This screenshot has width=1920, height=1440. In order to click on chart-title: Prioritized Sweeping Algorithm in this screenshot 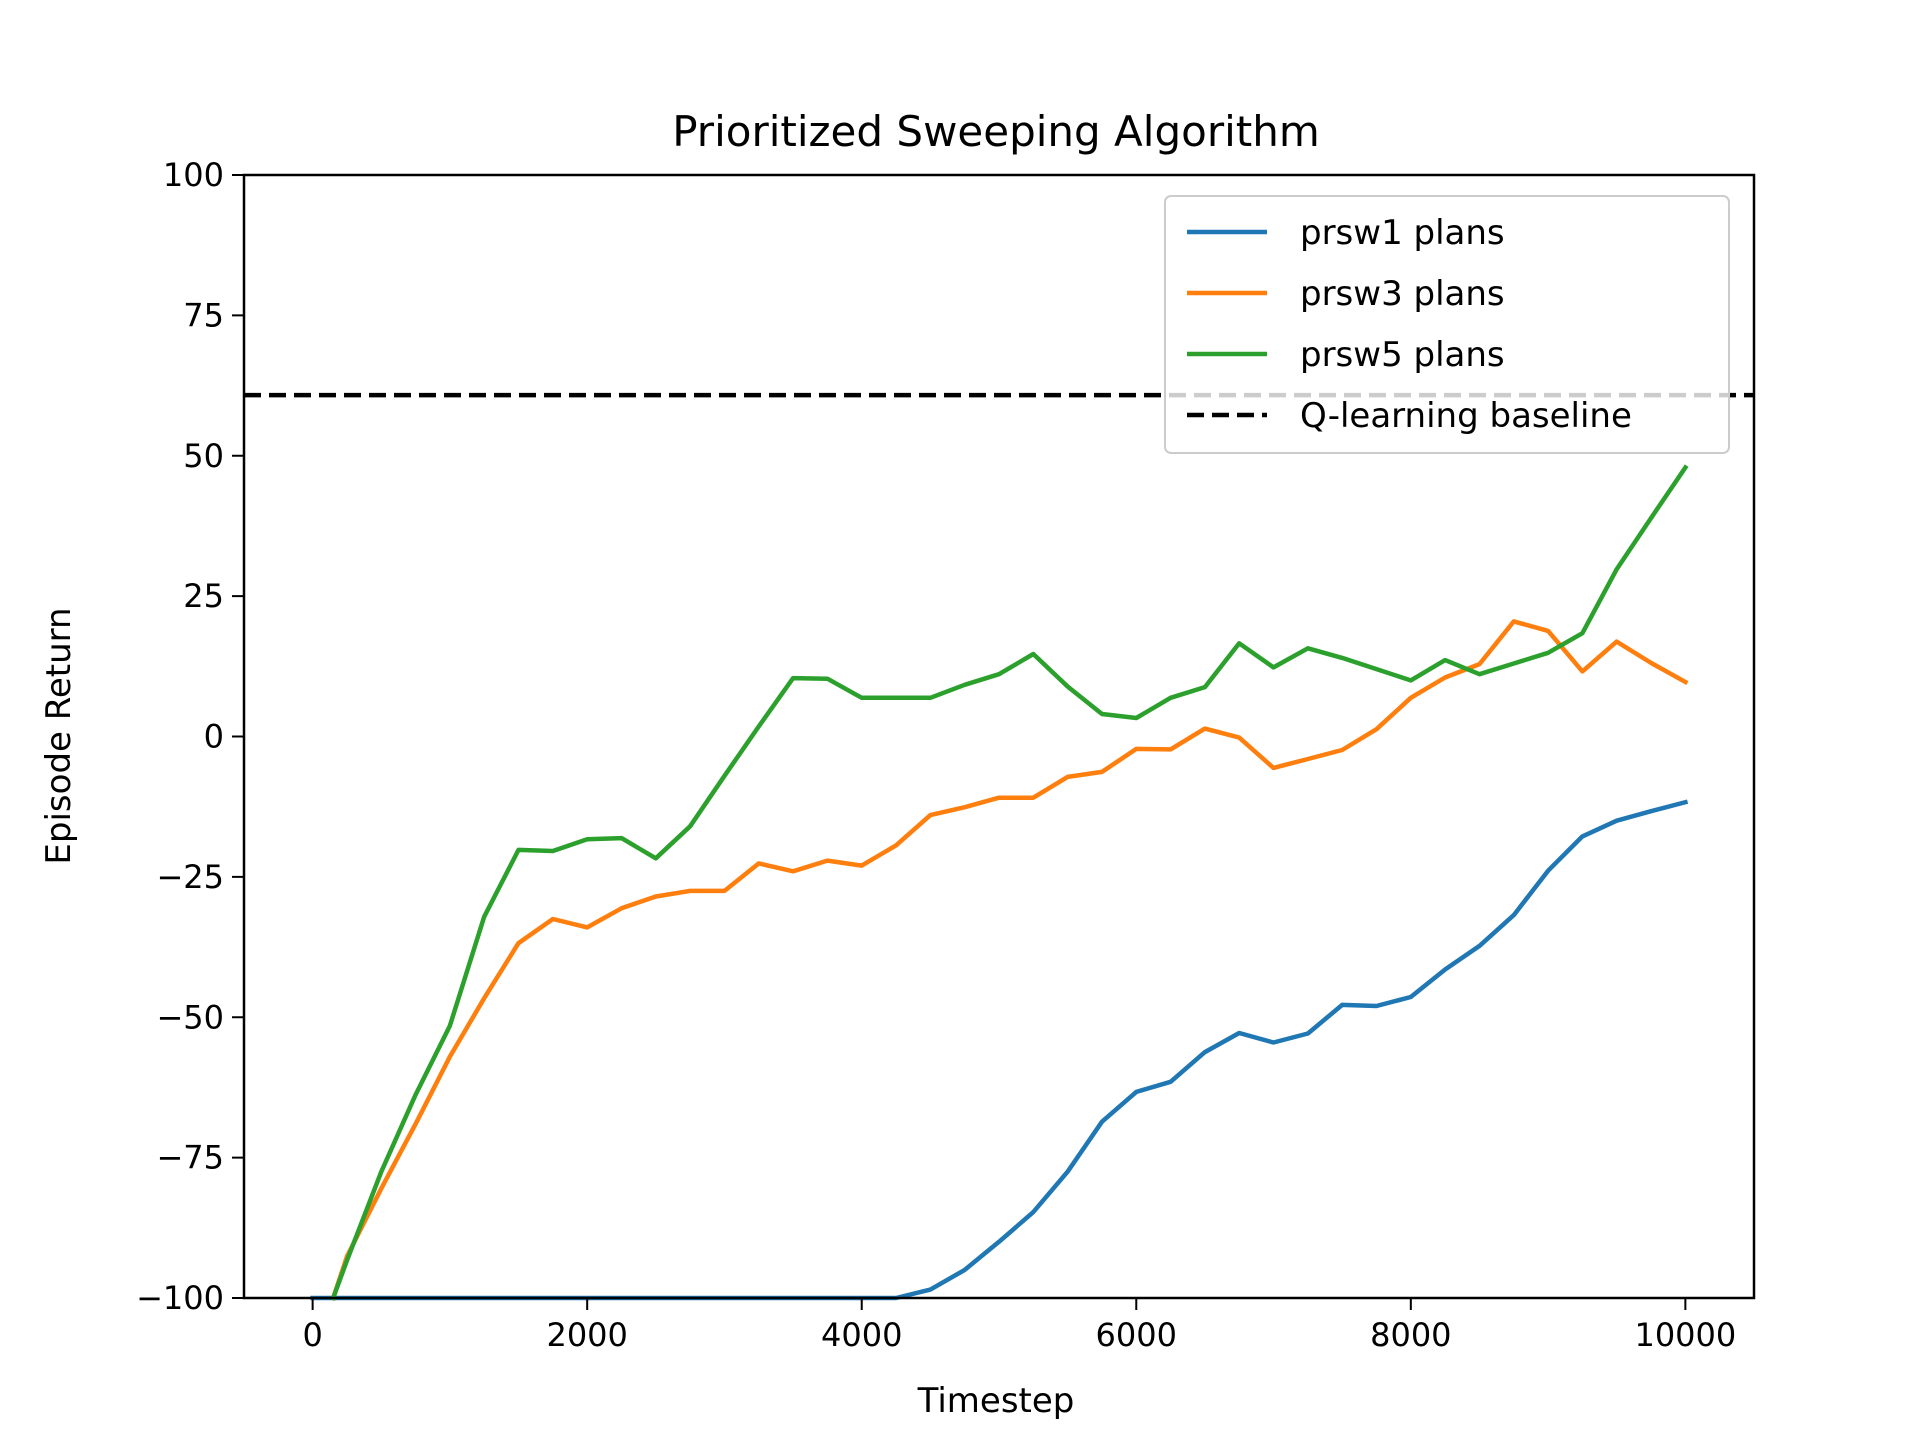, I will do `click(996, 131)`.